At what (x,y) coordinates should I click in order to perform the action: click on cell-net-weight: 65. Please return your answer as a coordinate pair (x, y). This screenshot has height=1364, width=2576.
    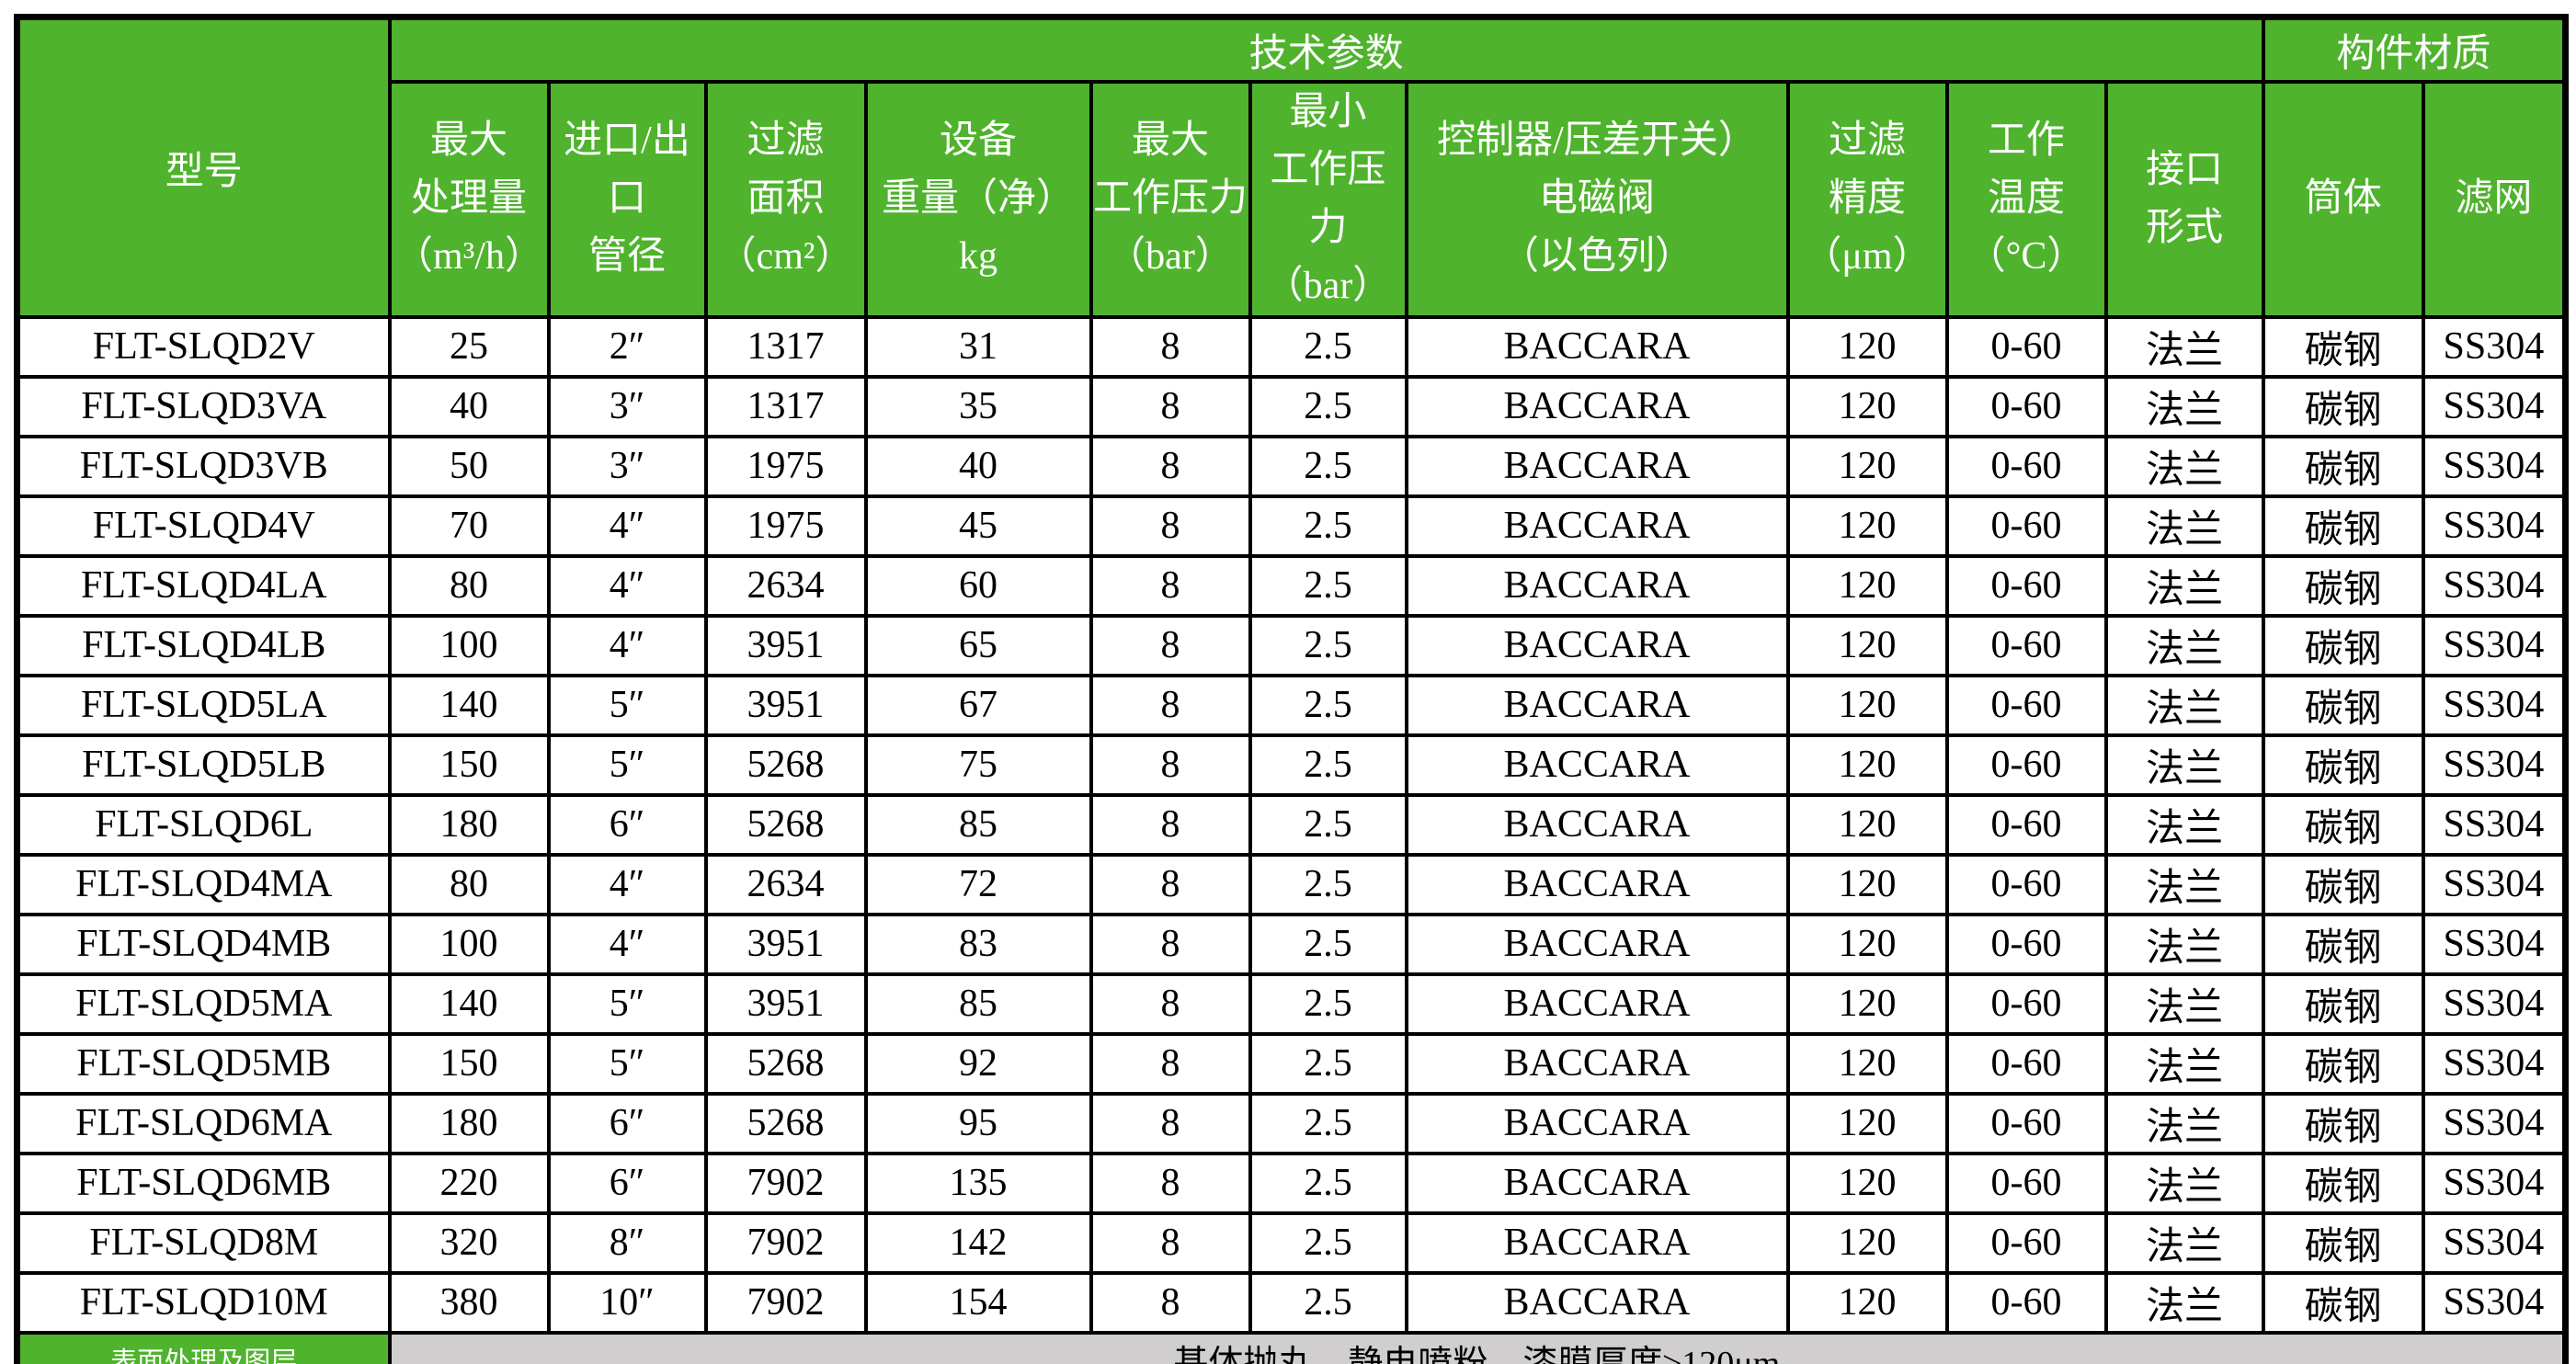
    Looking at the image, I should click on (978, 645).